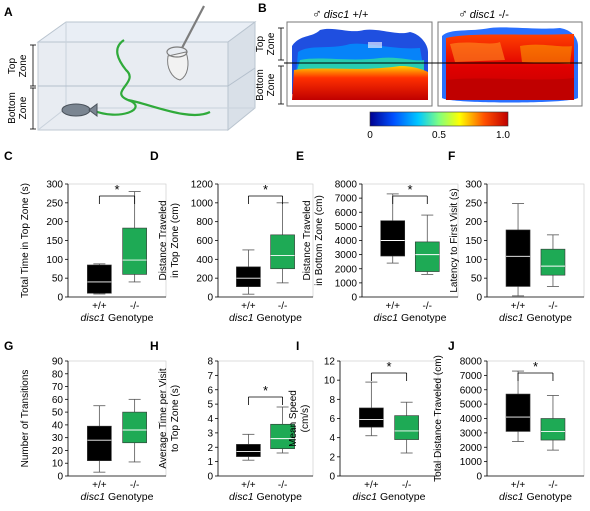 Image resolution: width=590 pixels, height=511 pixels. I want to click on y-tick-label: 400, so click(204, 260).